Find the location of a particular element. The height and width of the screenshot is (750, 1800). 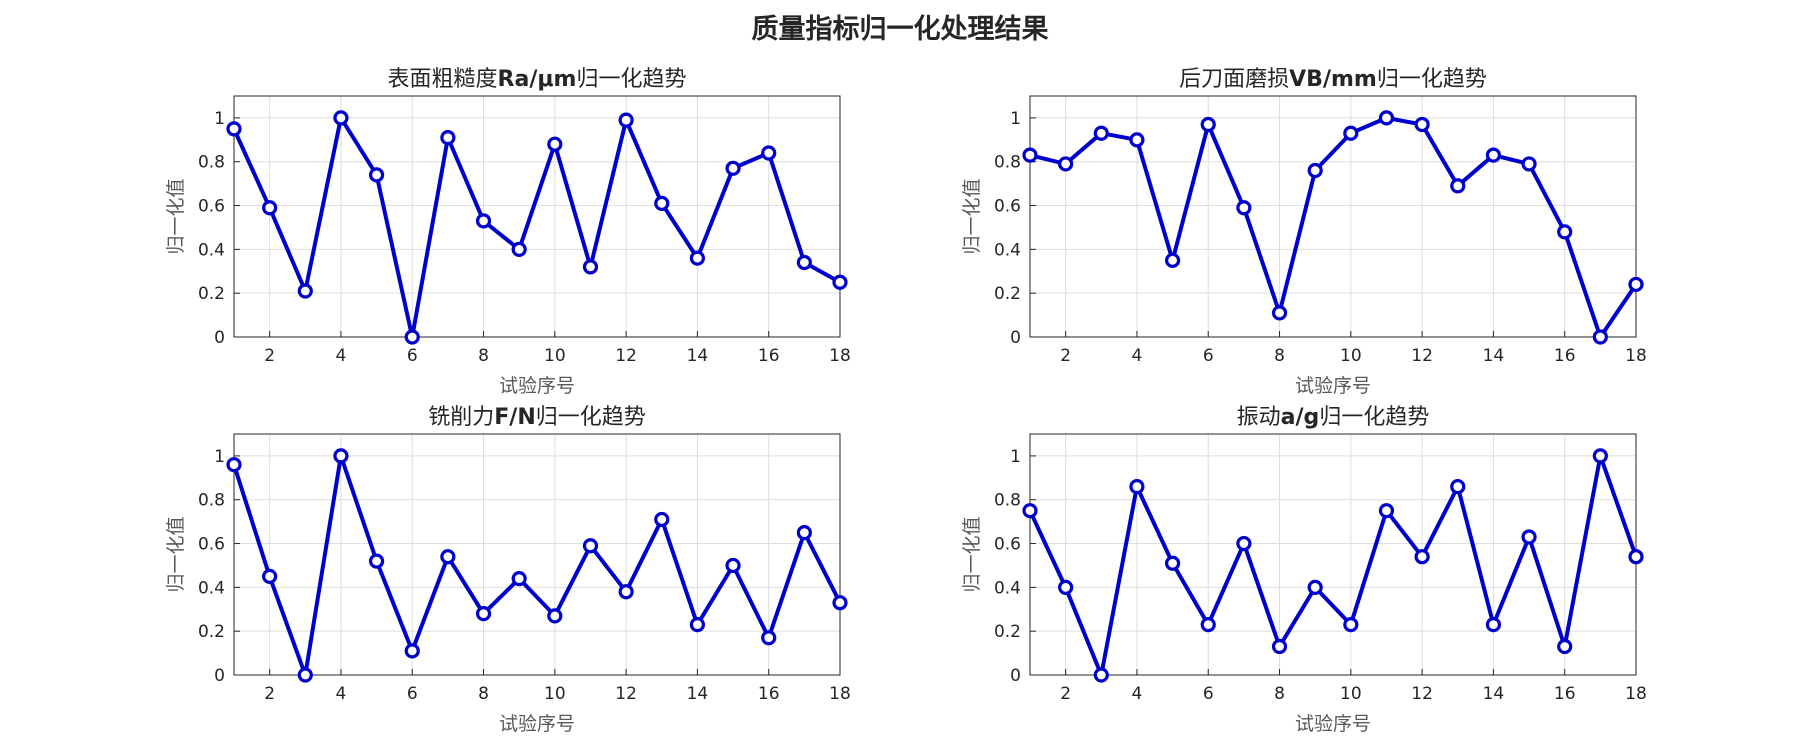

subplot-title: 铣削力F/N归一化趋势 is located at coordinates (537, 417).